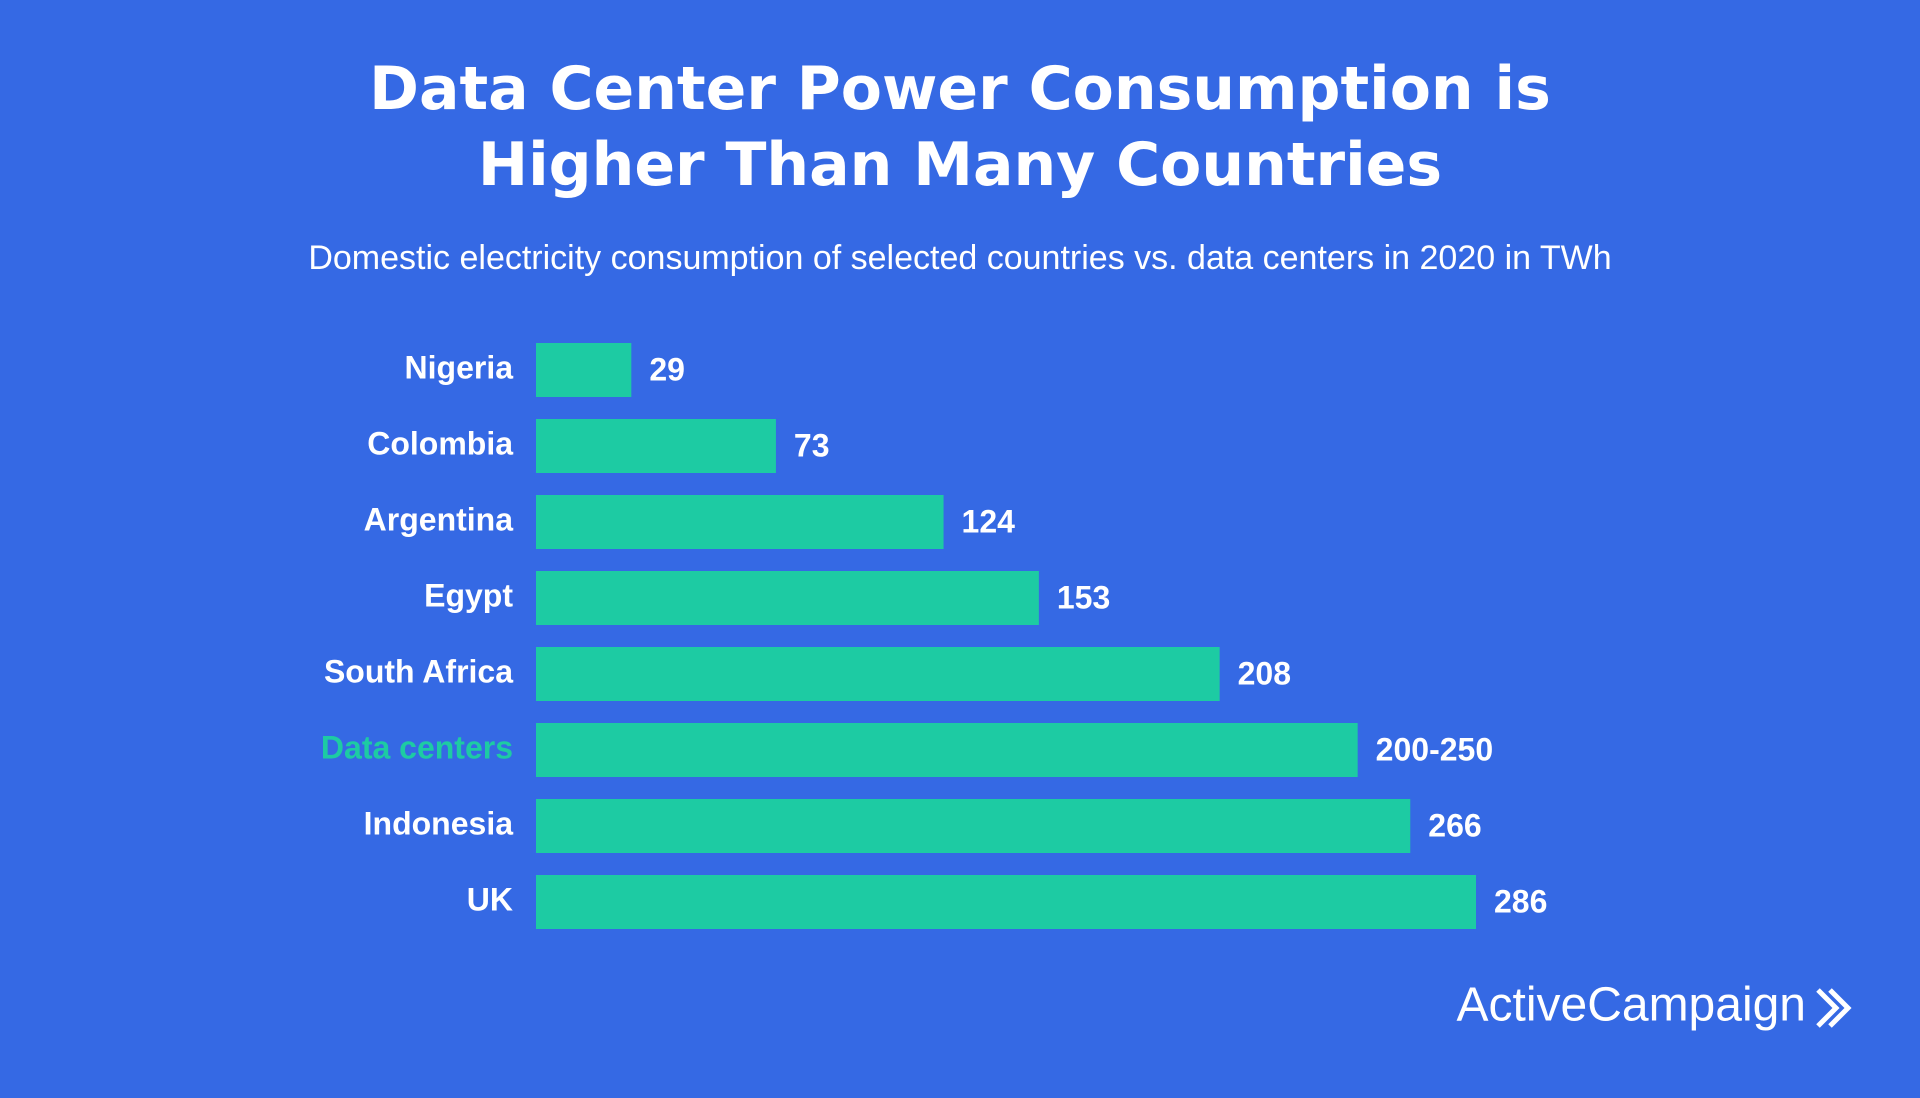  Describe the element at coordinates (1520, 901) in the screenshot. I see `value-label: 286` at that location.